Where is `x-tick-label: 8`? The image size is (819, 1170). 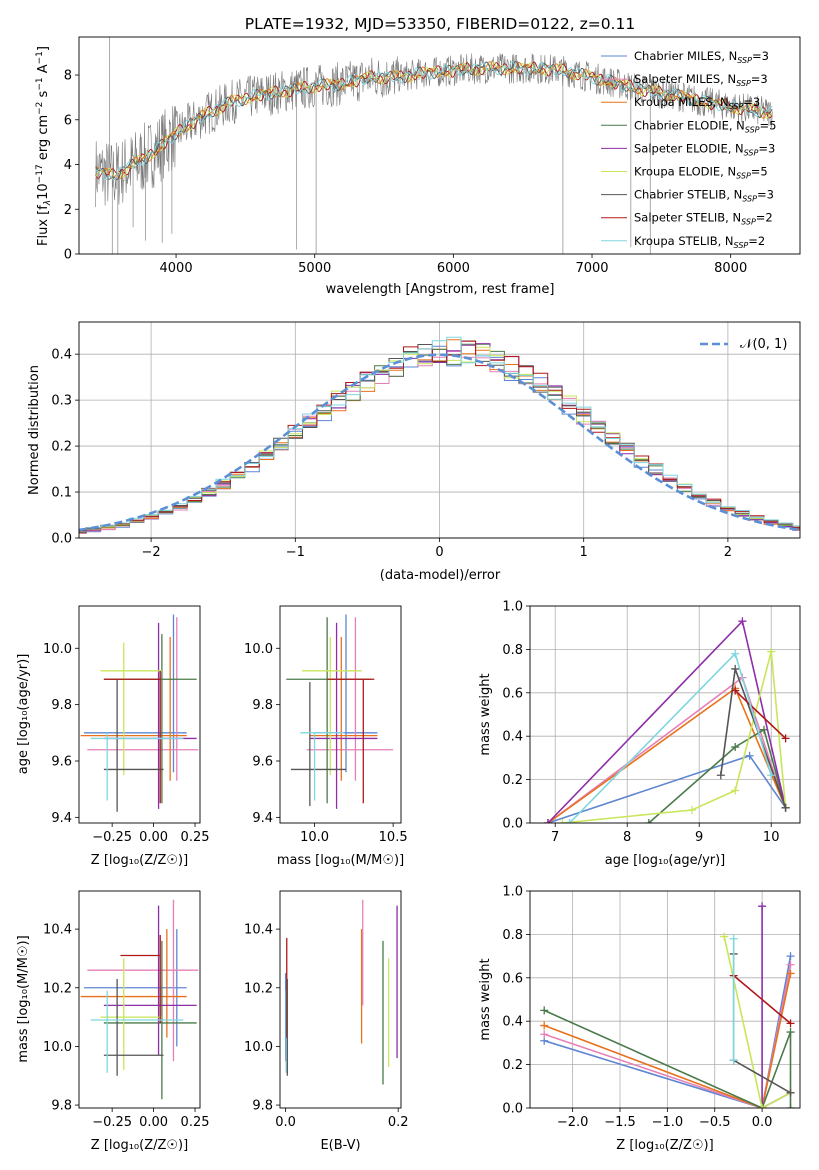 x-tick-label: 8 is located at coordinates (627, 837).